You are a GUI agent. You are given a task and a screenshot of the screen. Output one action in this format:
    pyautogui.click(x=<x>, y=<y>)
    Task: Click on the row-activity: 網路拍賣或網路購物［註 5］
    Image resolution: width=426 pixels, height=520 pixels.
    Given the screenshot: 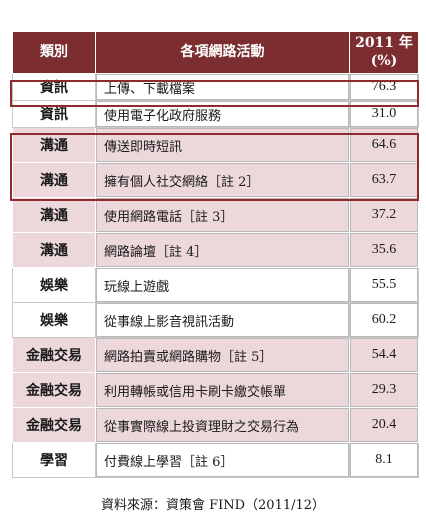 What is the action you would take?
    pyautogui.click(x=222, y=355)
    